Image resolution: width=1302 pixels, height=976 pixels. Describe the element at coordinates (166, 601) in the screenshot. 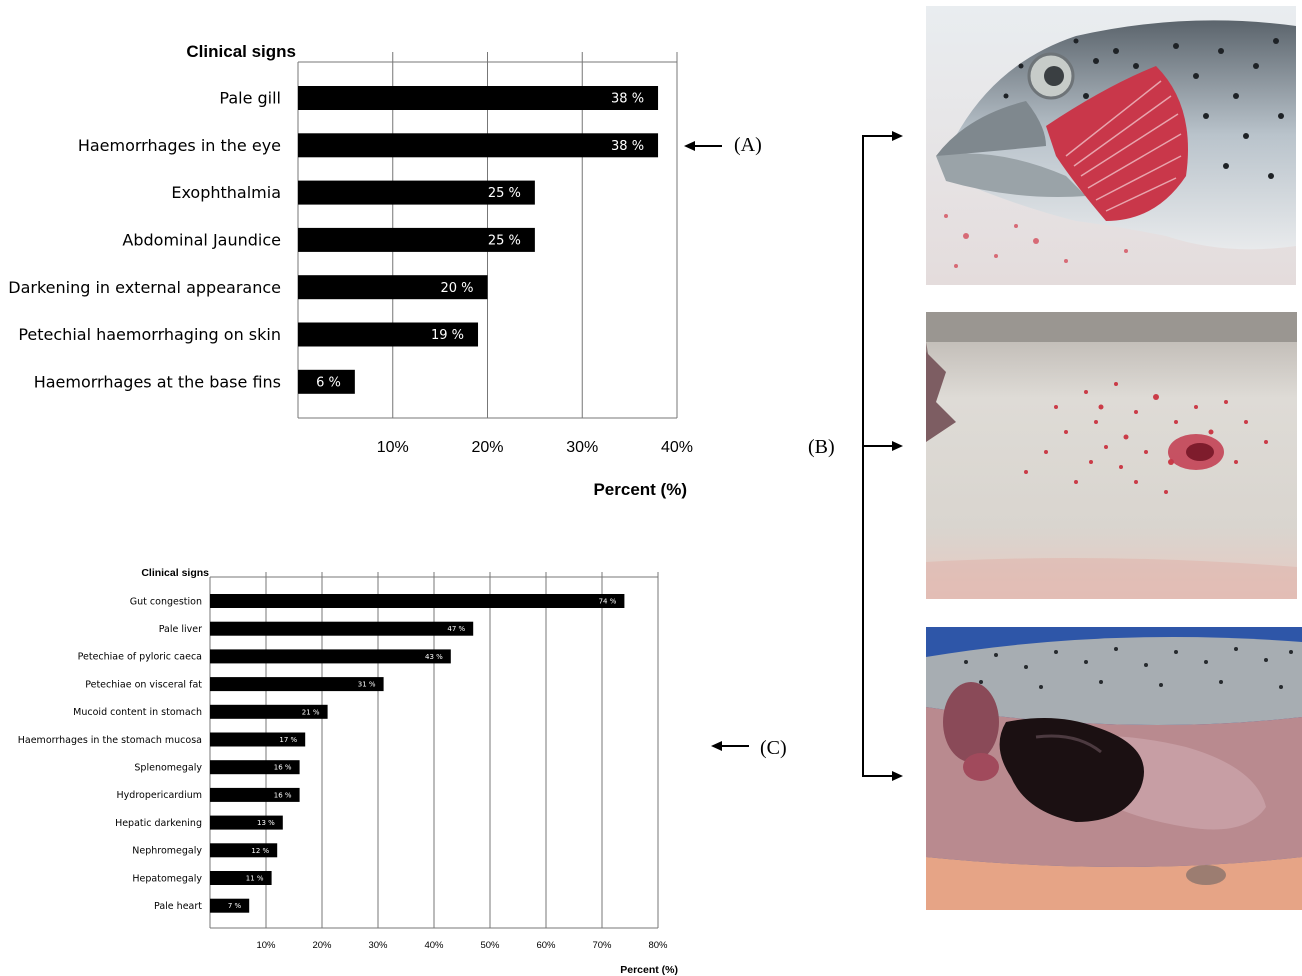

I see `category-label: Gut congestion` at that location.